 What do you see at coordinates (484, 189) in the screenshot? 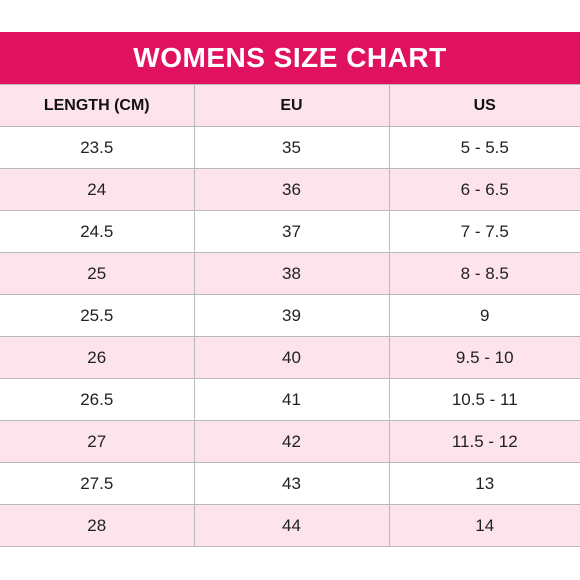
I see `cell-us: 6 - 6.5` at bounding box center [484, 189].